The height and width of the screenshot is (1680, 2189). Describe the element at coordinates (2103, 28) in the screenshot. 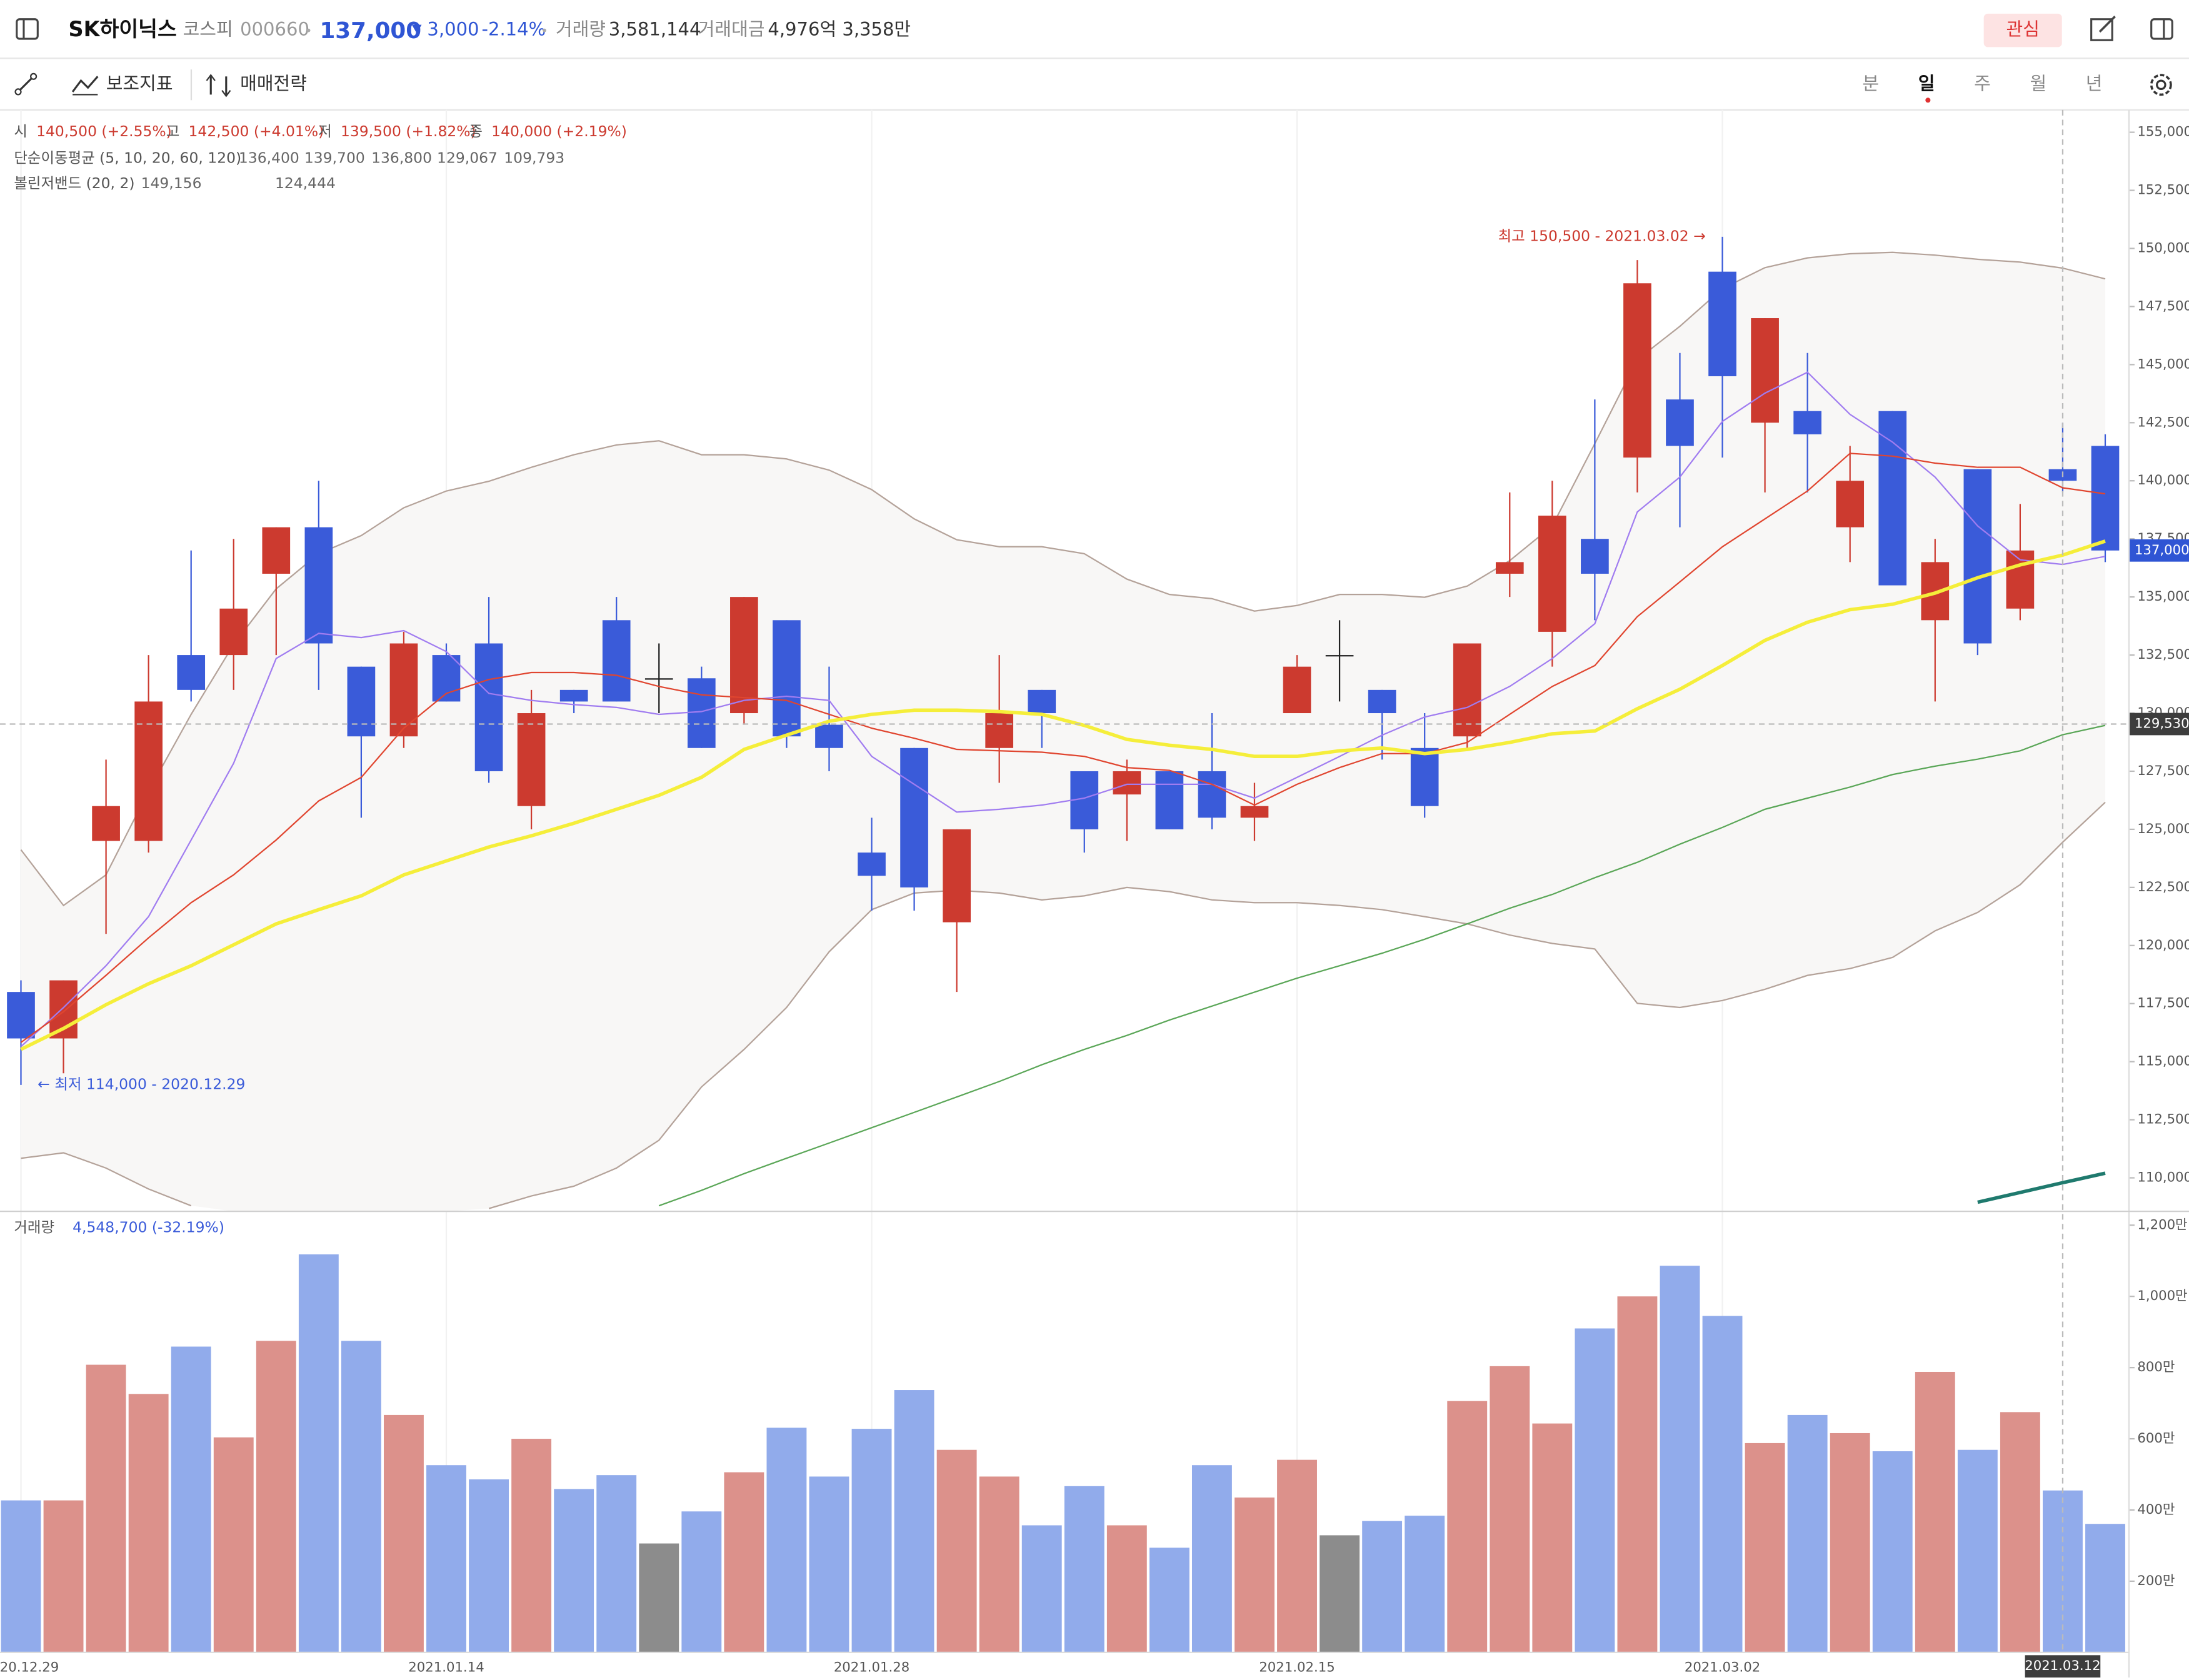

I see `edit-icon` at that location.